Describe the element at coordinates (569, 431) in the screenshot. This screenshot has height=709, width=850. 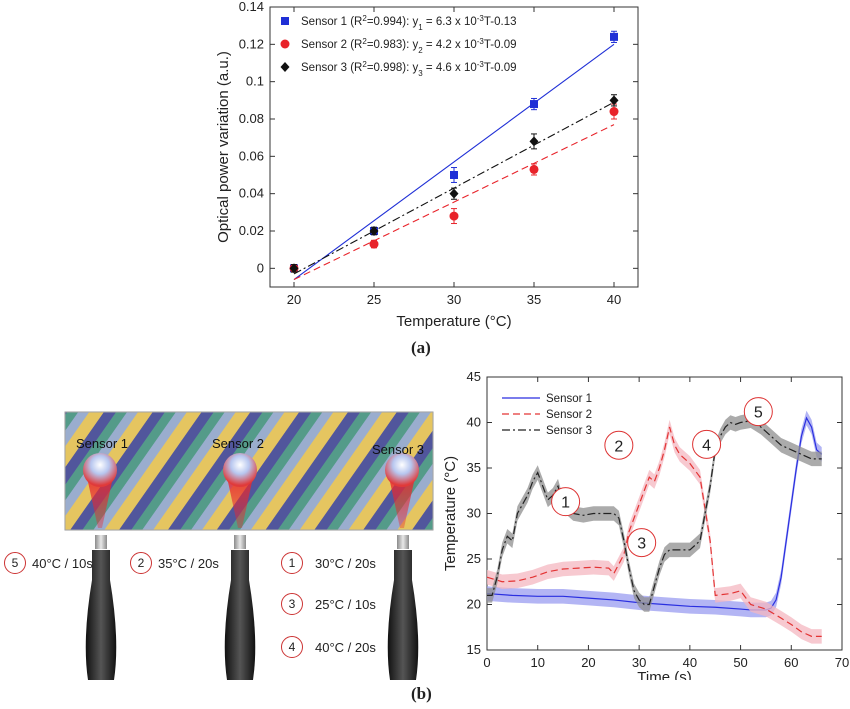
I see `legend-label: Sensor 3` at that location.